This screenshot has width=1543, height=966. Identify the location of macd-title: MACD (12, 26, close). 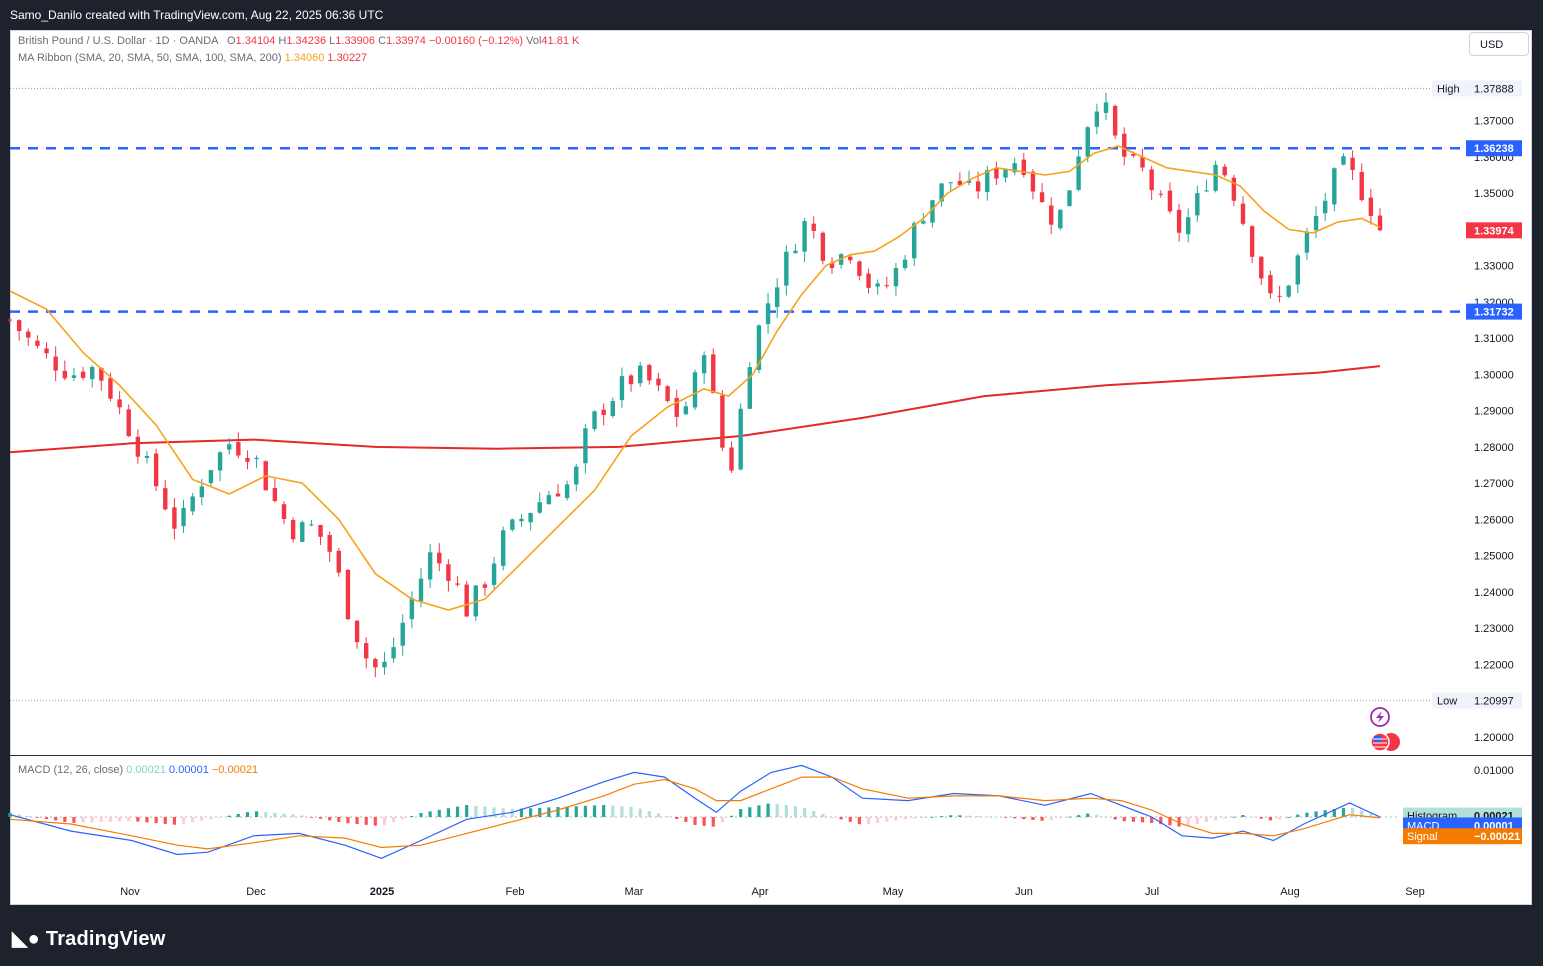
(71, 770).